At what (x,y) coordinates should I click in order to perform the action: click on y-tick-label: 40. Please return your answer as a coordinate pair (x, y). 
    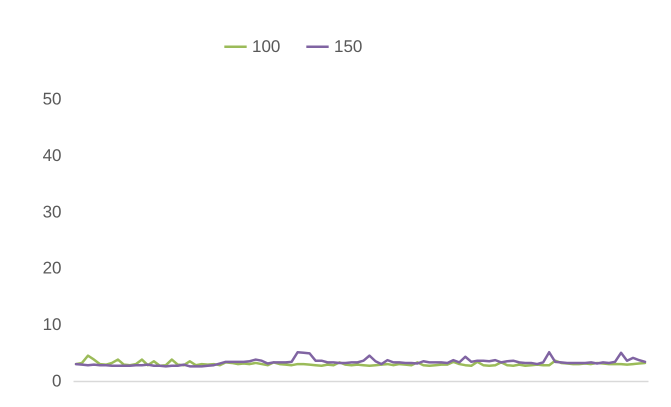
    Looking at the image, I should click on (52, 155).